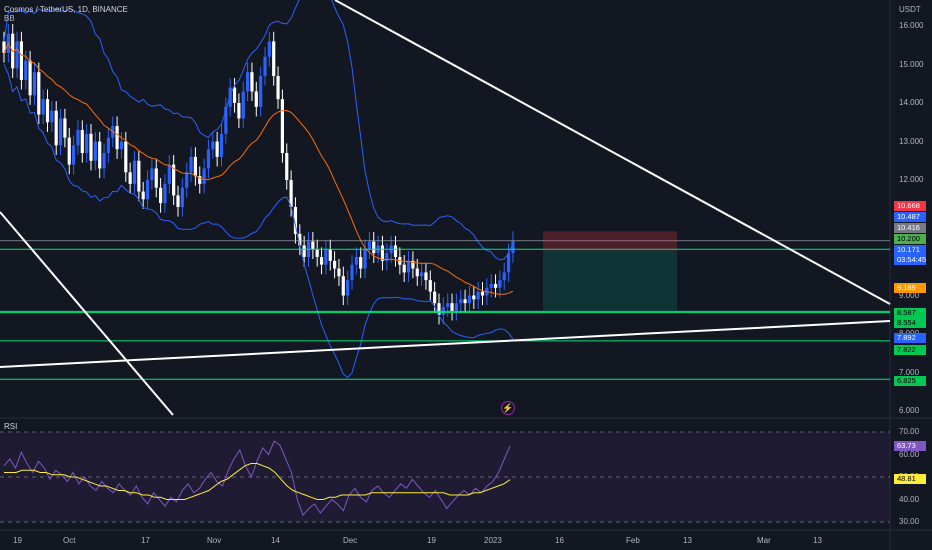 The width and height of the screenshot is (932, 550). I want to click on position-target-zone, so click(610, 281).